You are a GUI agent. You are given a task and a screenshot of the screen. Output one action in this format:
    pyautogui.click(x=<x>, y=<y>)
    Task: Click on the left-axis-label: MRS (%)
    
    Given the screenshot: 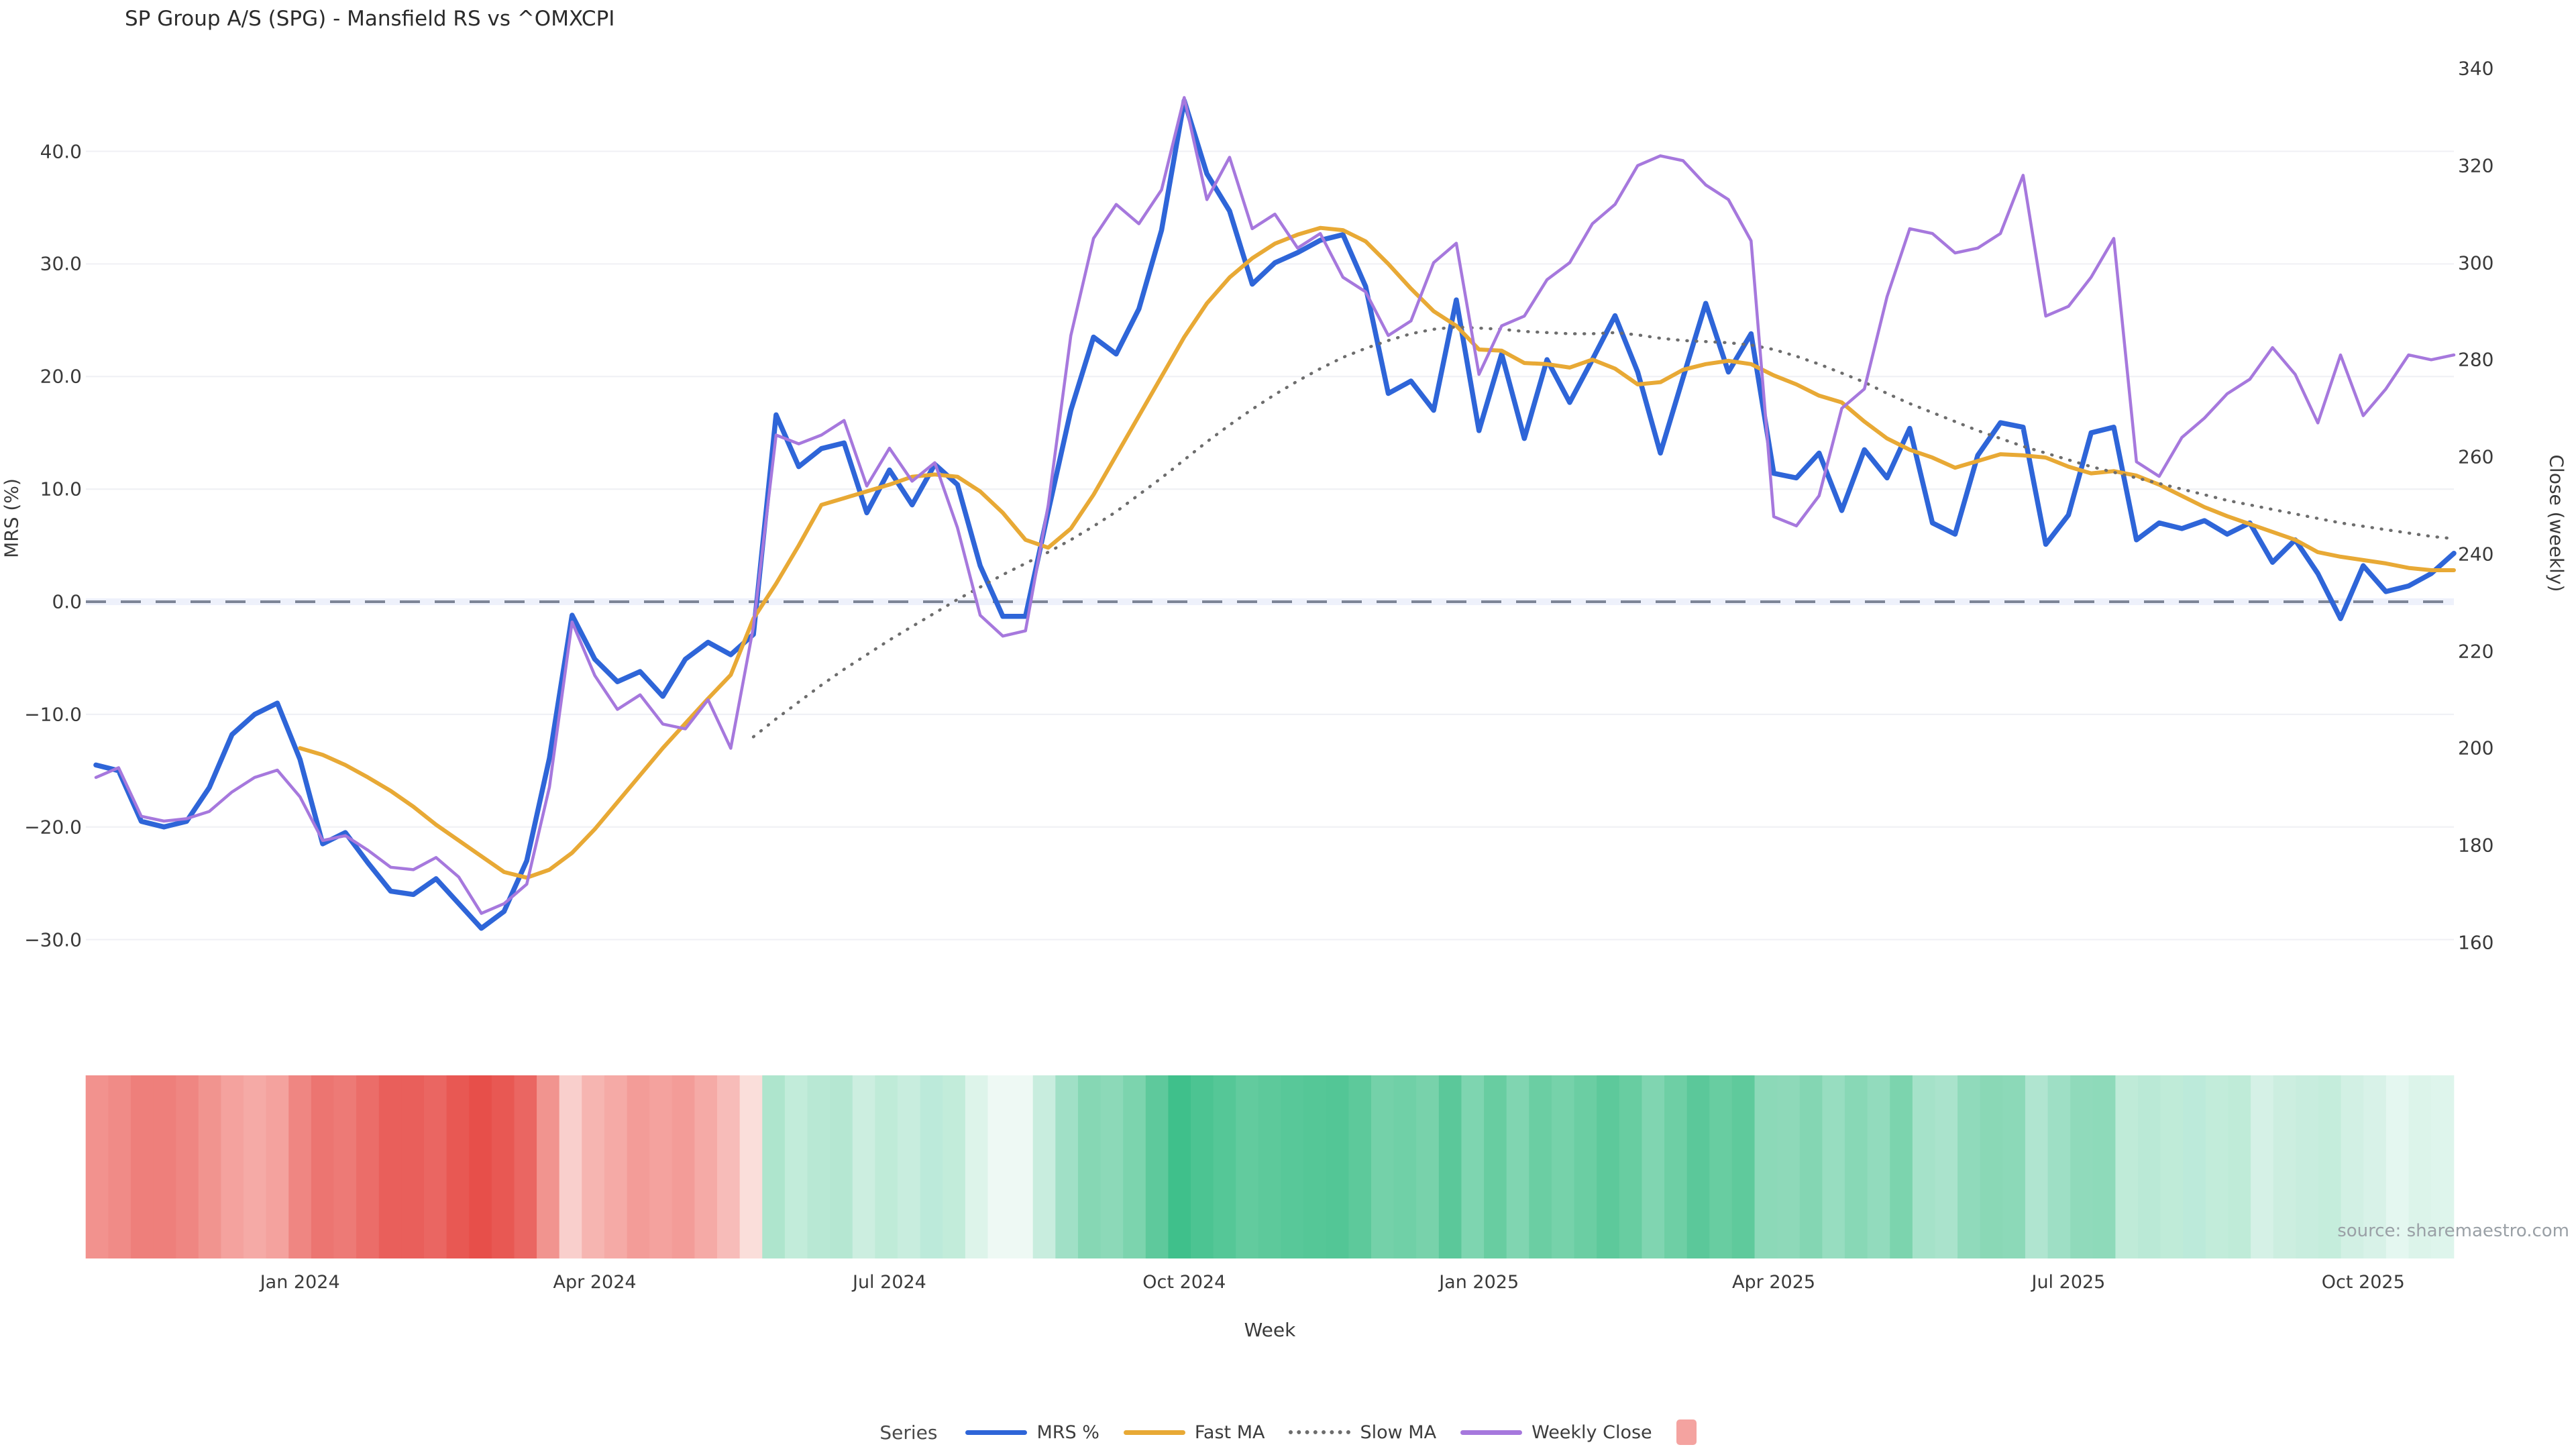 What is the action you would take?
    pyautogui.click(x=11, y=518)
    